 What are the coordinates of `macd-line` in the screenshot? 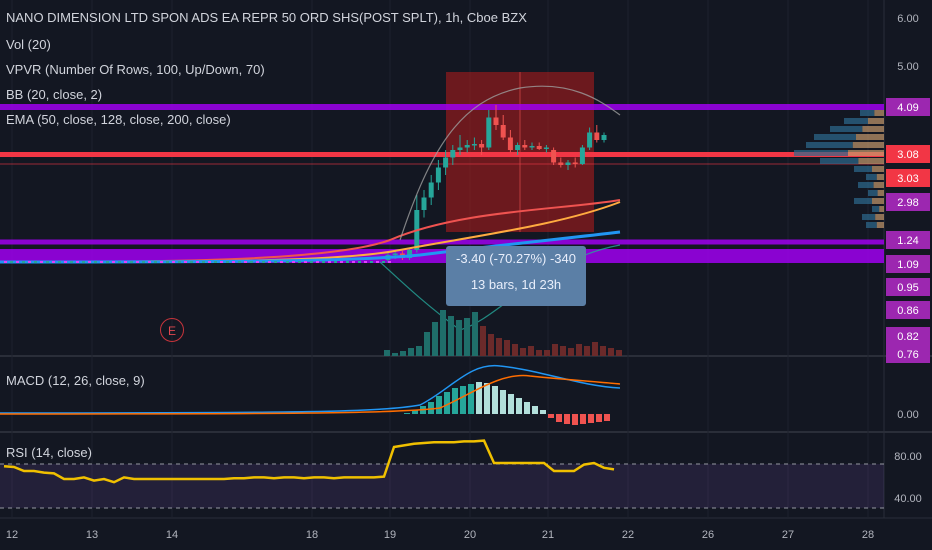 It's located at (310, 389).